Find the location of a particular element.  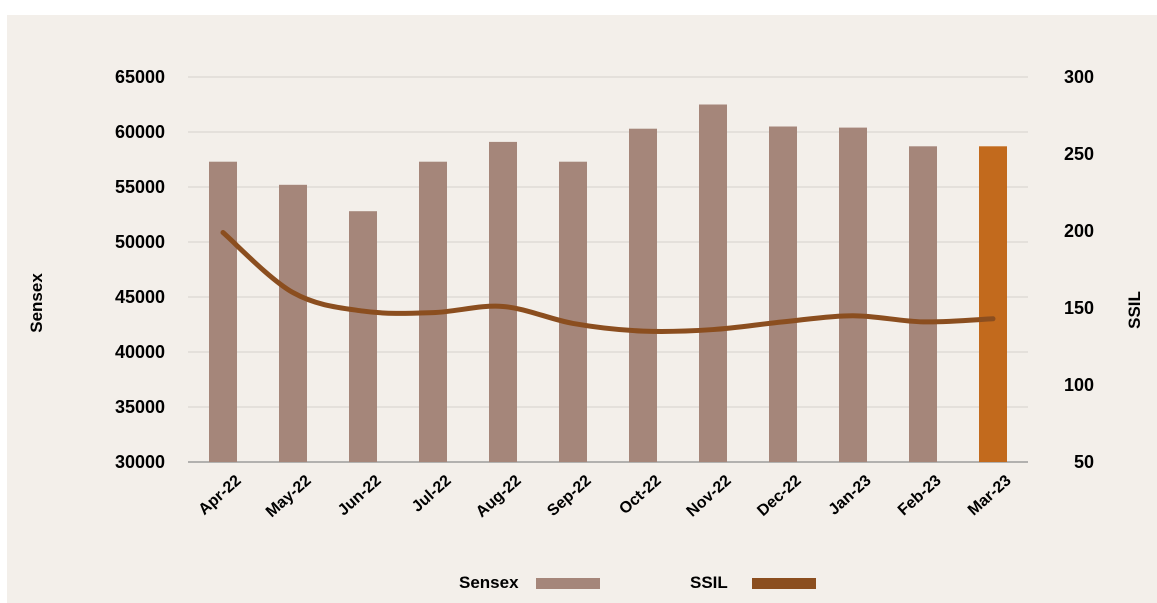

x-tick-label: Apr-22 is located at coordinates (220, 495).